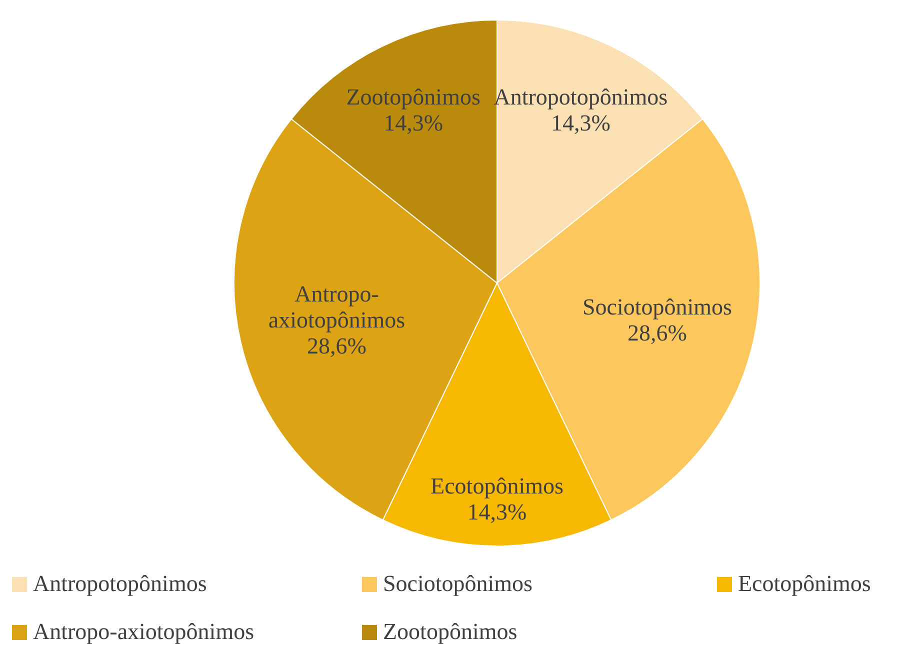  Describe the element at coordinates (458, 584) in the screenshot. I see `legend-label: Sociotopônimos` at that location.